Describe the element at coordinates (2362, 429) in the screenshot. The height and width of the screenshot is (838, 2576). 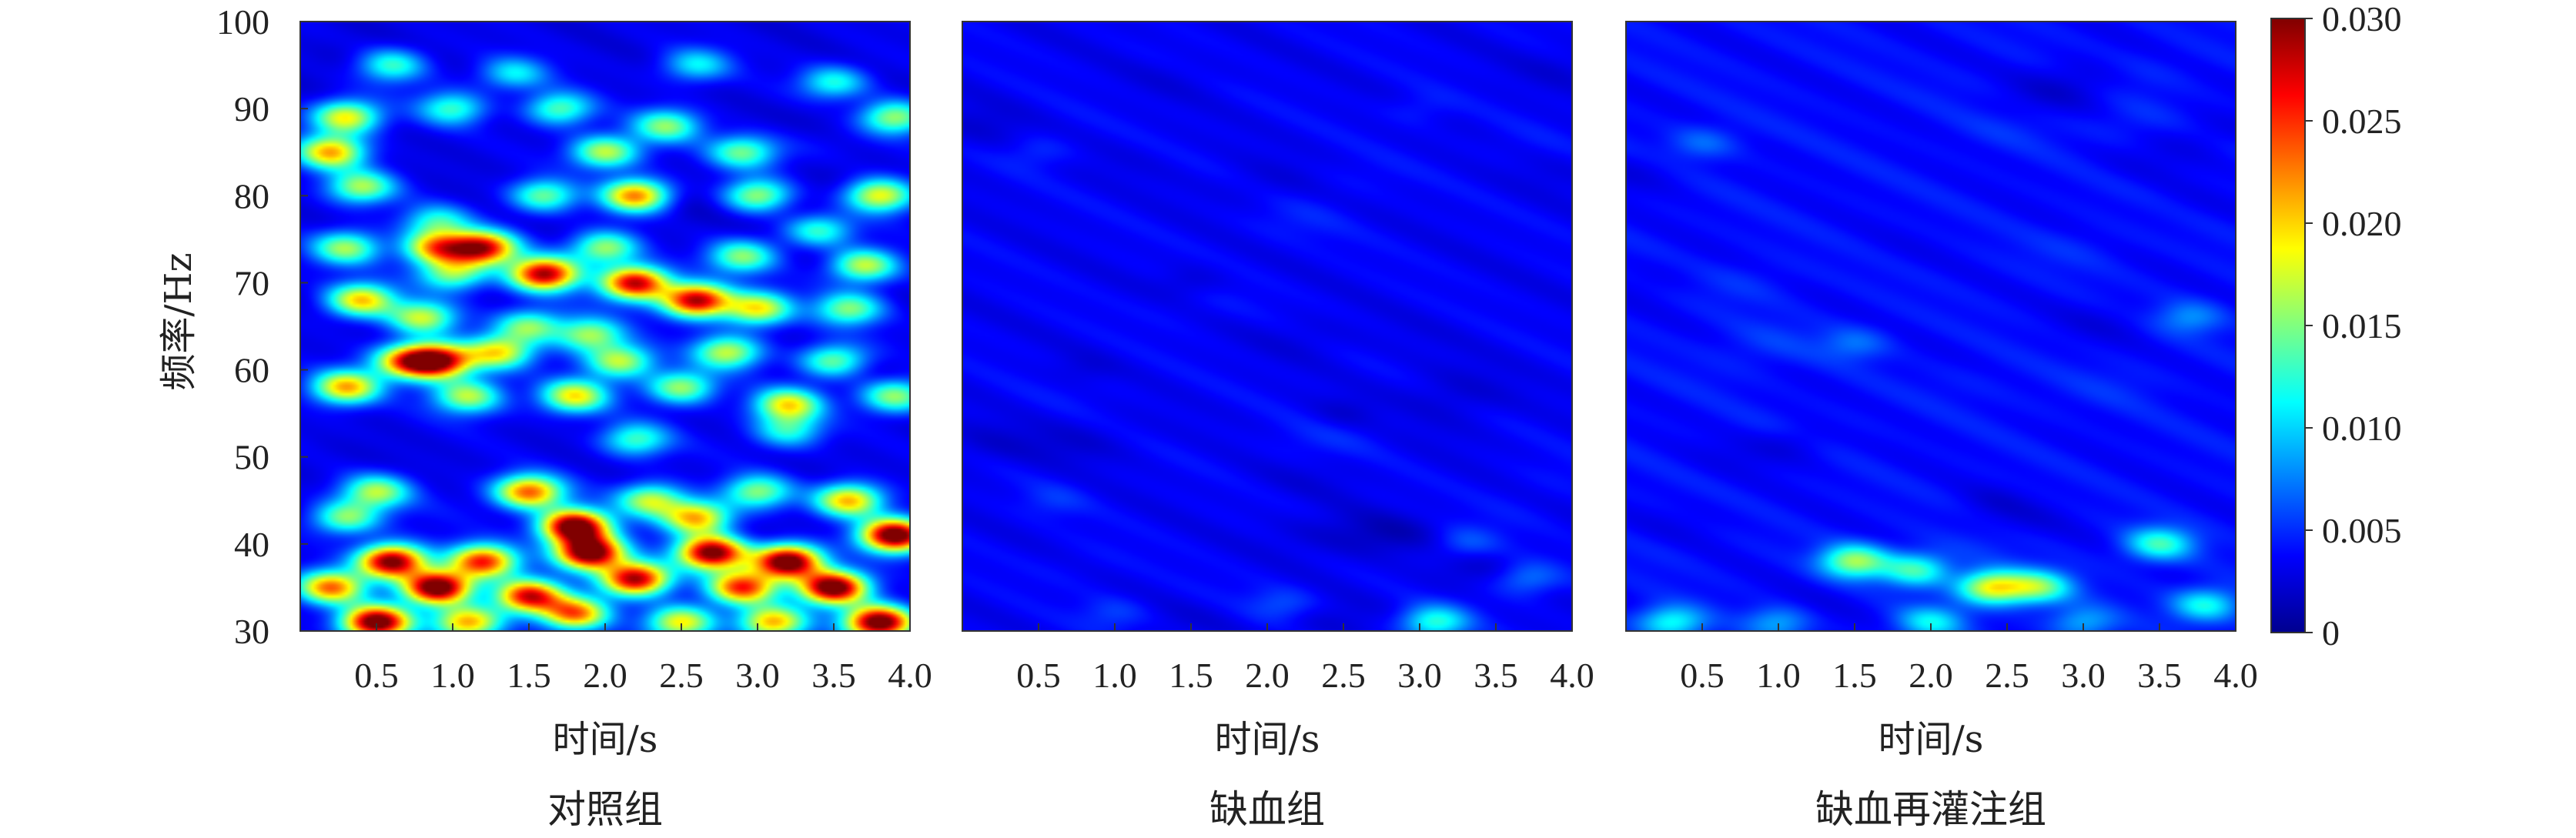
I see `colorbar-tick-label: 0.010` at that location.